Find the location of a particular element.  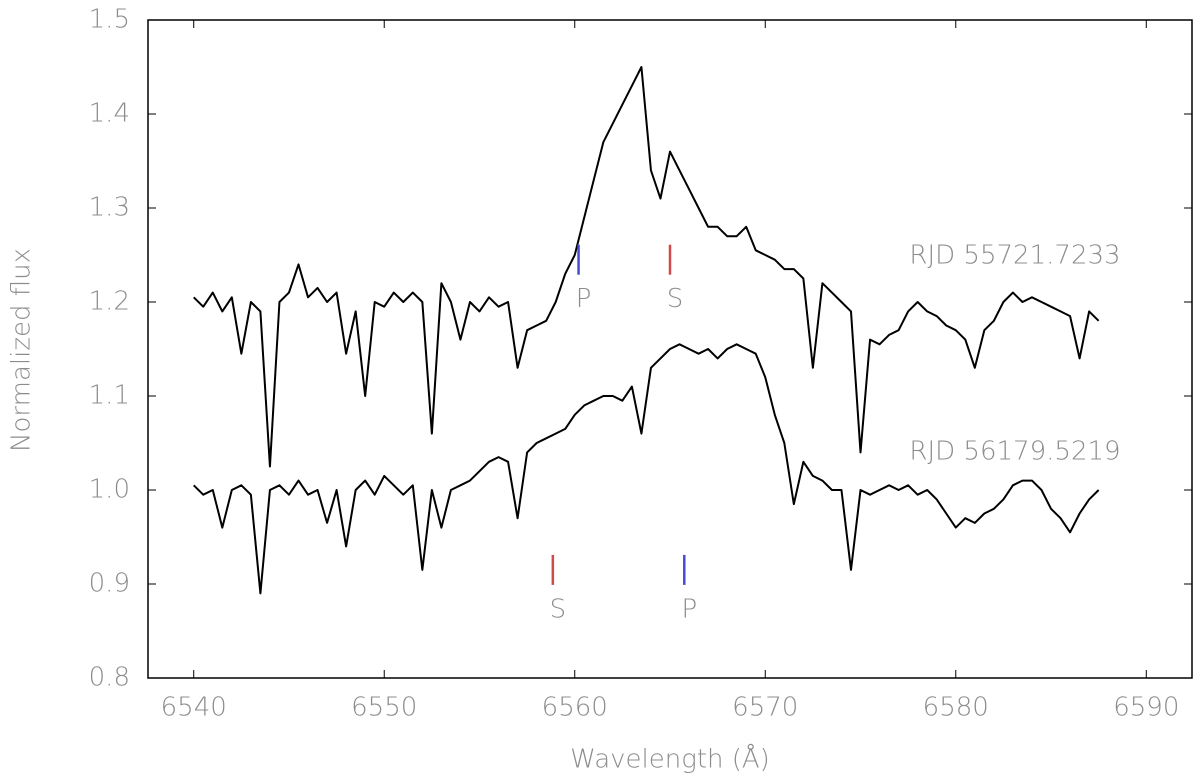

y-tick-label: 1.2 is located at coordinates (109, 302).